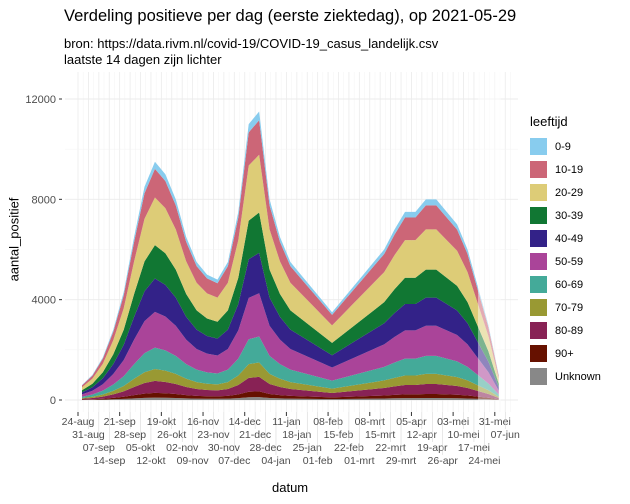  What do you see at coordinates (143, 59) in the screenshot?
I see `chart-subtitle-note: laatste 14 dagen zijn lichter` at bounding box center [143, 59].